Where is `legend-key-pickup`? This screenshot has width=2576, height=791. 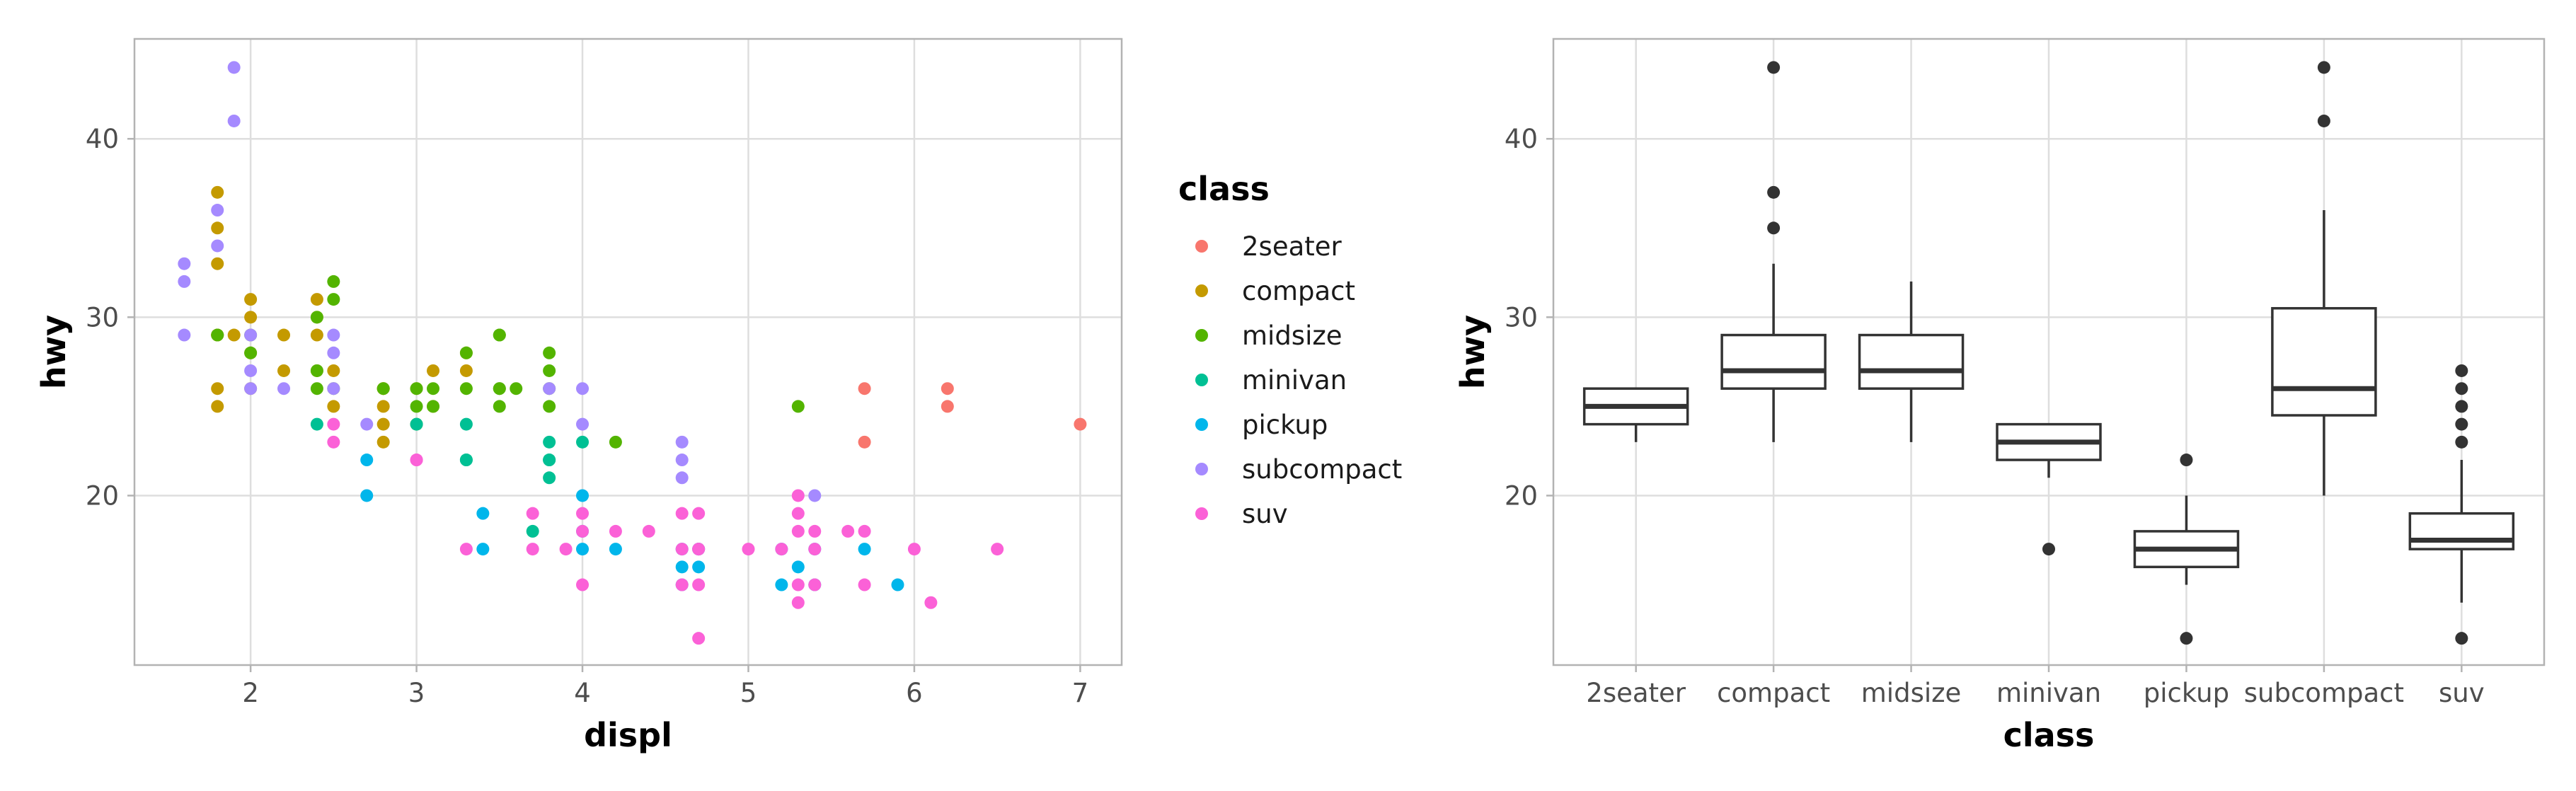 legend-key-pickup is located at coordinates (1201, 424).